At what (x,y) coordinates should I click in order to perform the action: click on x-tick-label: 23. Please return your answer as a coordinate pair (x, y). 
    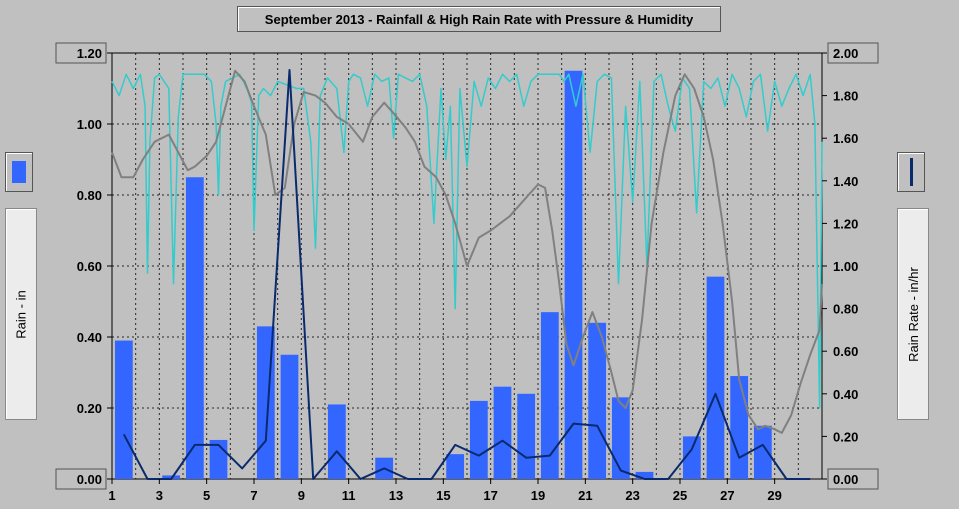
    Looking at the image, I should click on (632, 495).